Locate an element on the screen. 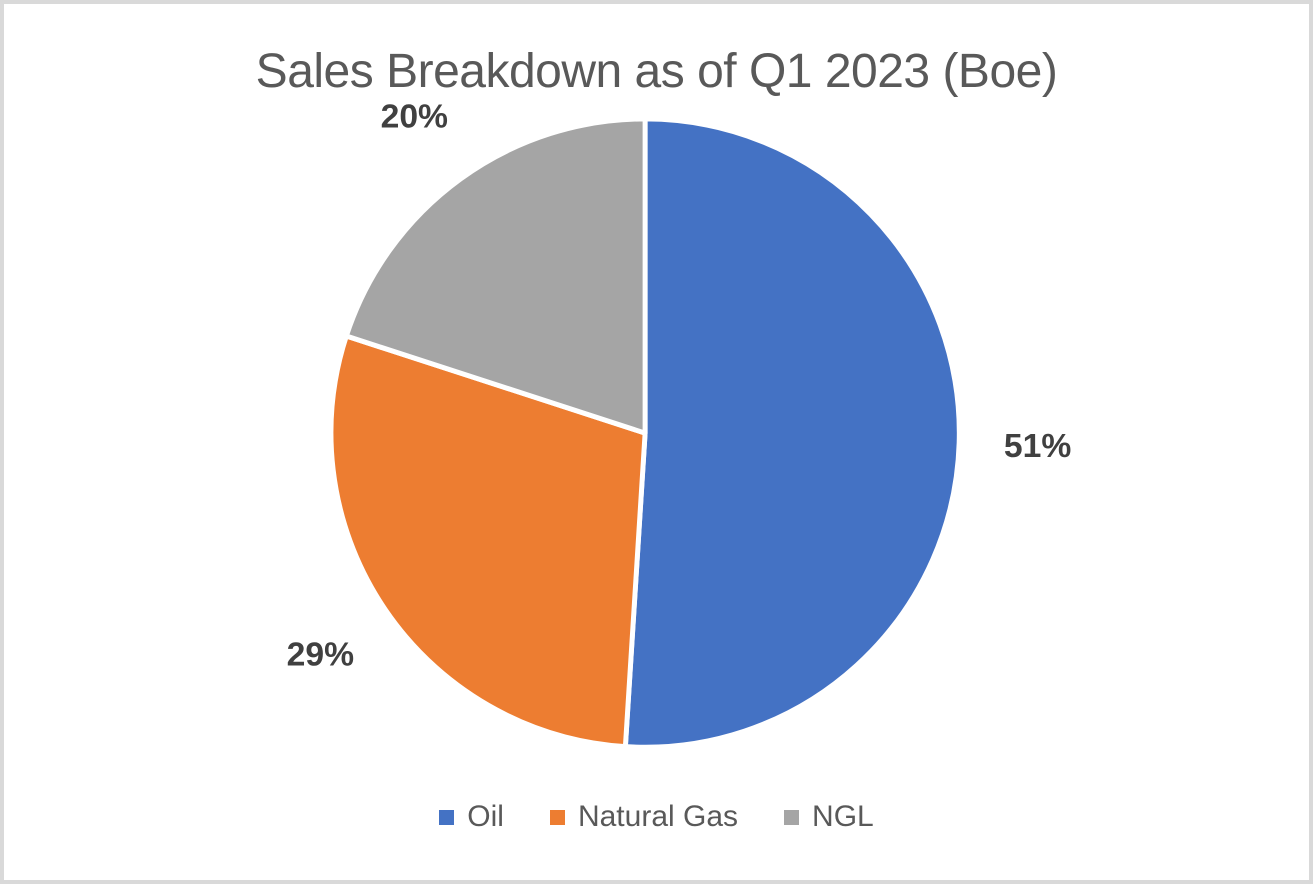 The height and width of the screenshot is (884, 1313). data-label-ngl: 20% is located at coordinates (414, 116).